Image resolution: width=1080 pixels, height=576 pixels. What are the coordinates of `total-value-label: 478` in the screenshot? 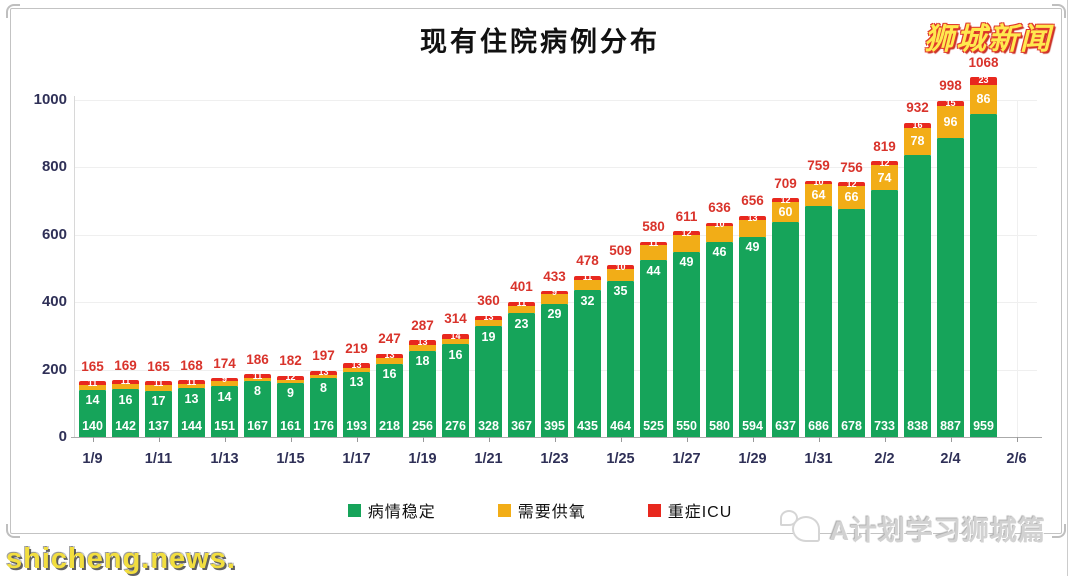 It's located at (587, 261).